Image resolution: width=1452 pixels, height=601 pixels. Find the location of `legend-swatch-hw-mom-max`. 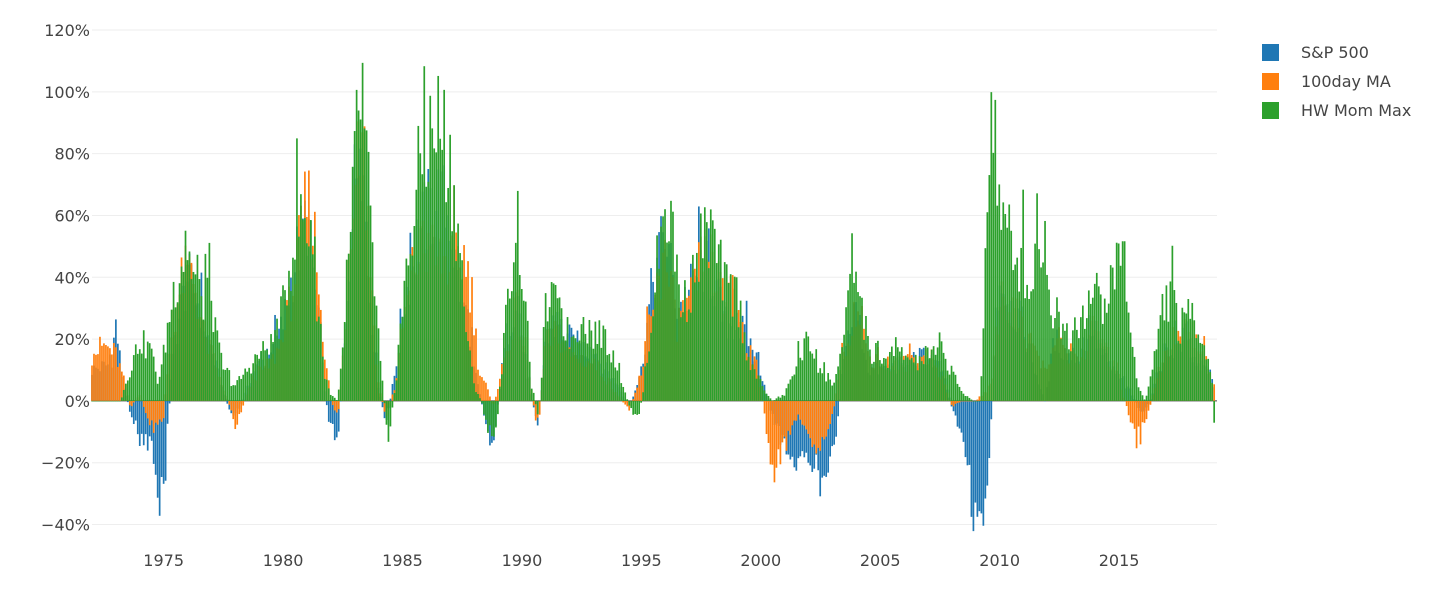

legend-swatch-hw-mom-max is located at coordinates (1270, 110).